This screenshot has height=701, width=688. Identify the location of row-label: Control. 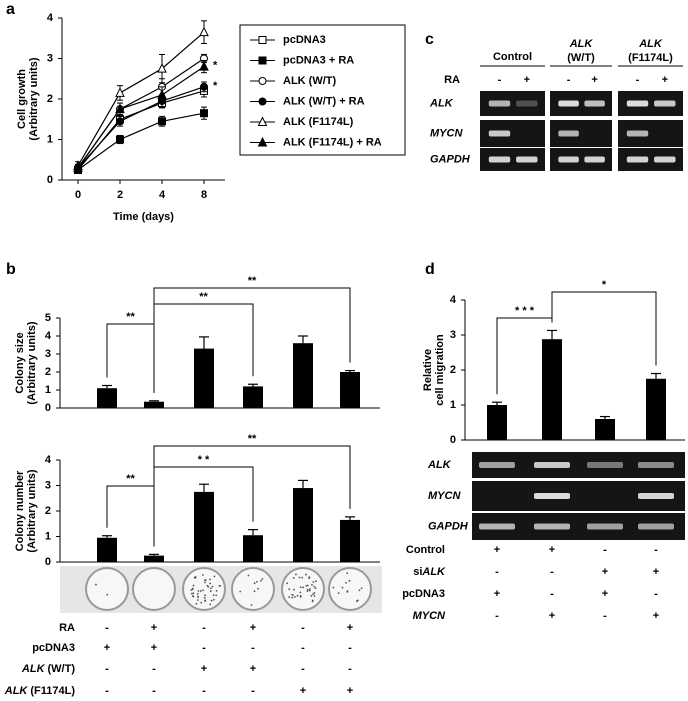
(425, 550).